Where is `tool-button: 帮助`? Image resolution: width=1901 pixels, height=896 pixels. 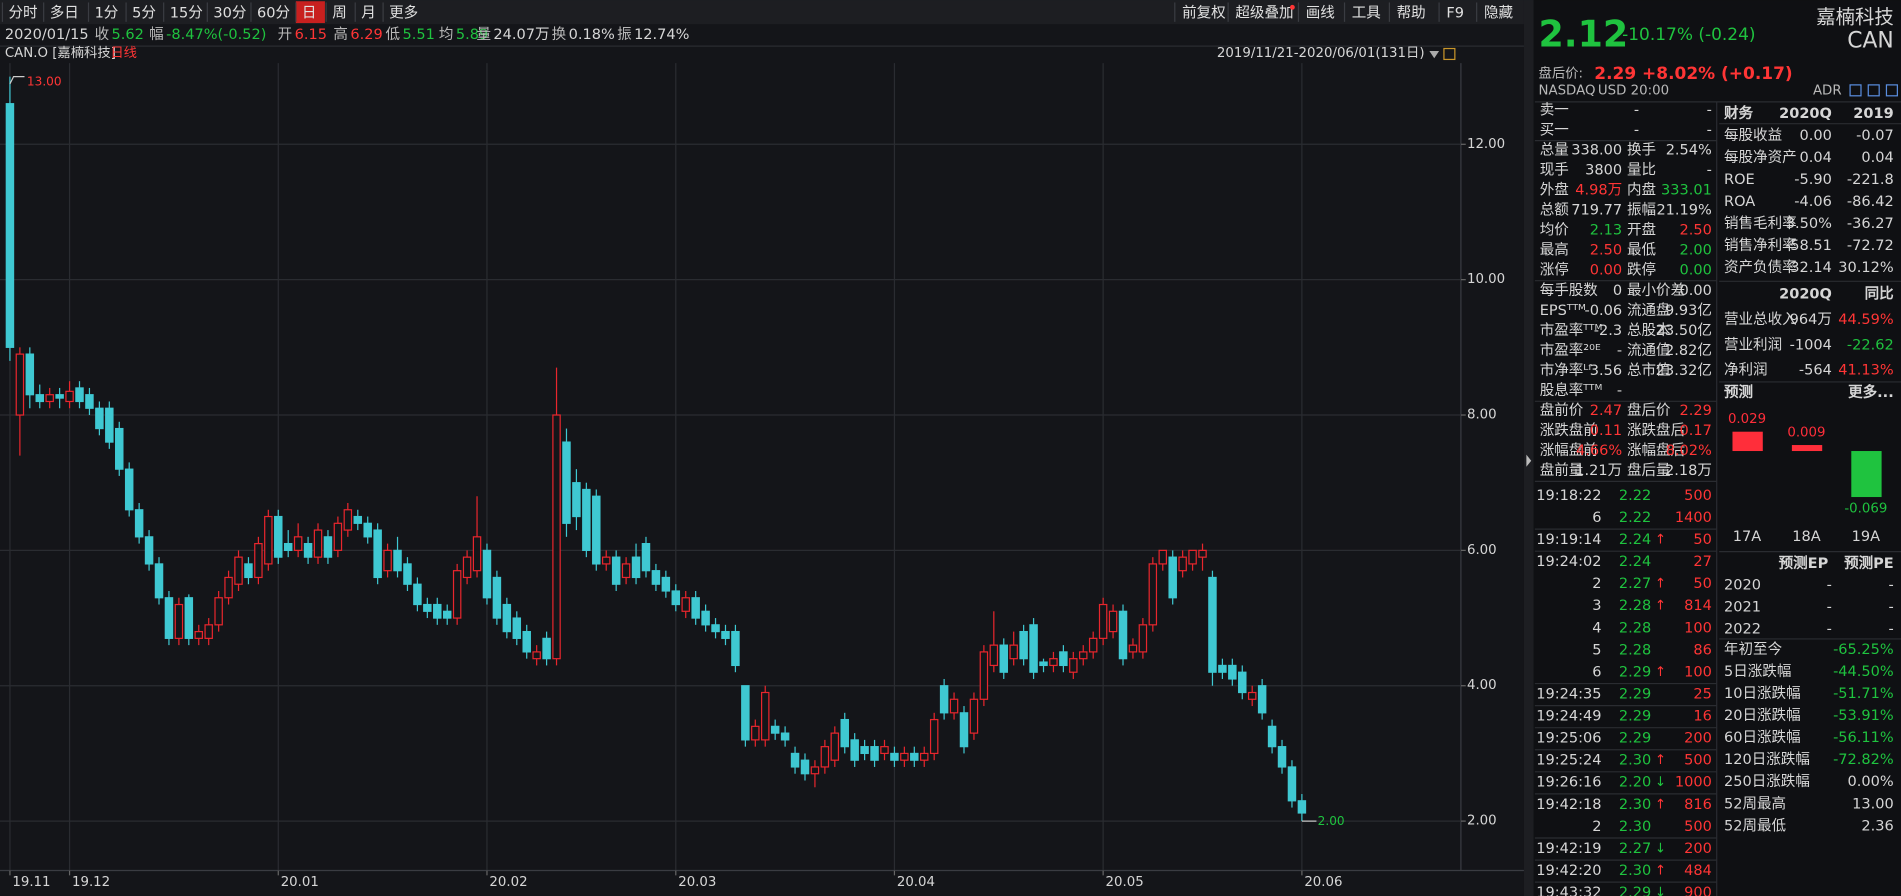
tool-button: 帮助 is located at coordinates (1411, 12).